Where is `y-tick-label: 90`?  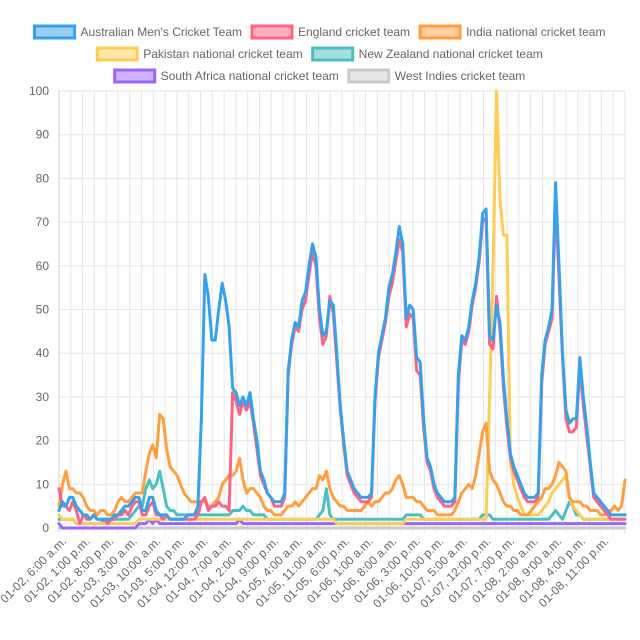 y-tick-label: 90 is located at coordinates (43, 135).